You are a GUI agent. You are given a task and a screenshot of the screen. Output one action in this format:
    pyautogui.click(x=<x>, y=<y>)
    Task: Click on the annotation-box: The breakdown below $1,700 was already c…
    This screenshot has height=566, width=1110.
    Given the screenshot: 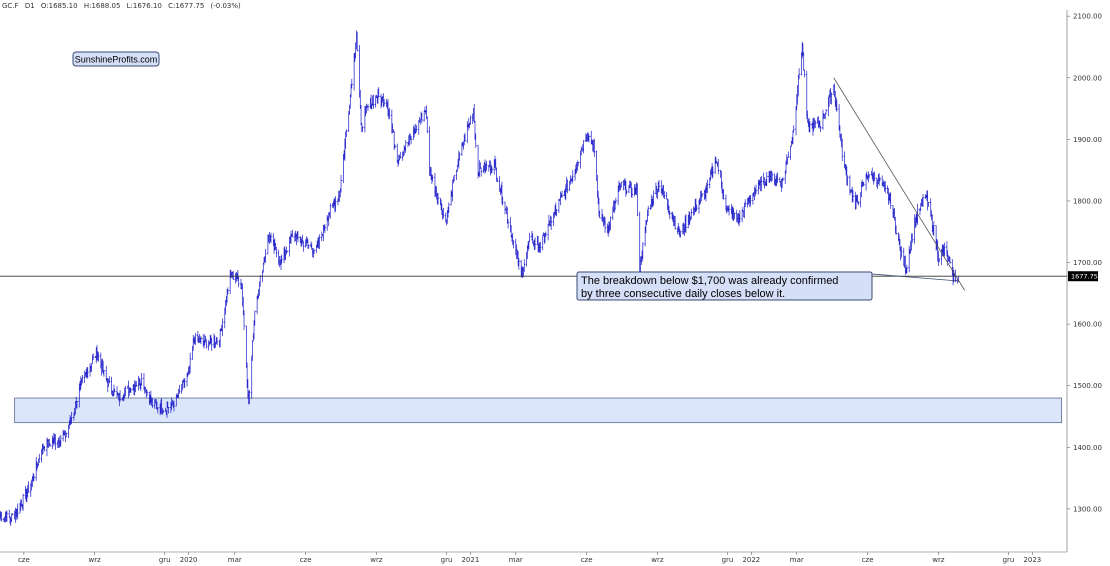 What is the action you would take?
    pyautogui.click(x=724, y=286)
    